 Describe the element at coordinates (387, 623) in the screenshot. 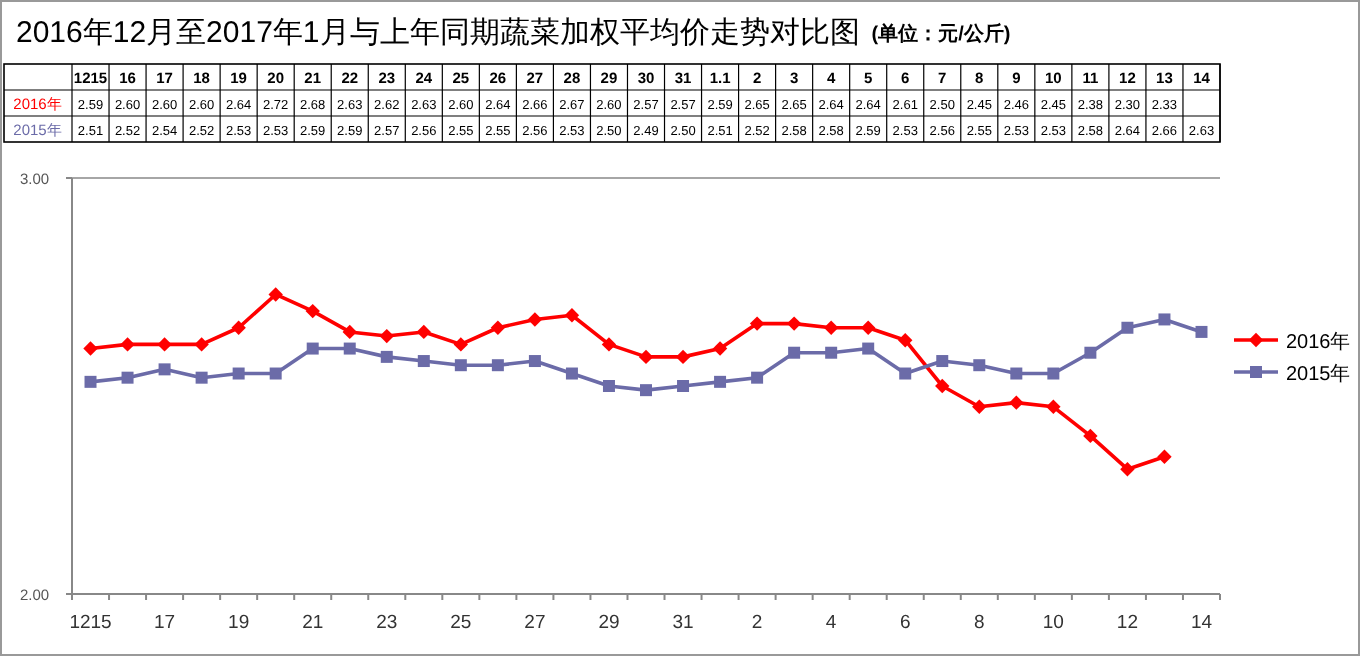

I see `category-label: 23` at that location.